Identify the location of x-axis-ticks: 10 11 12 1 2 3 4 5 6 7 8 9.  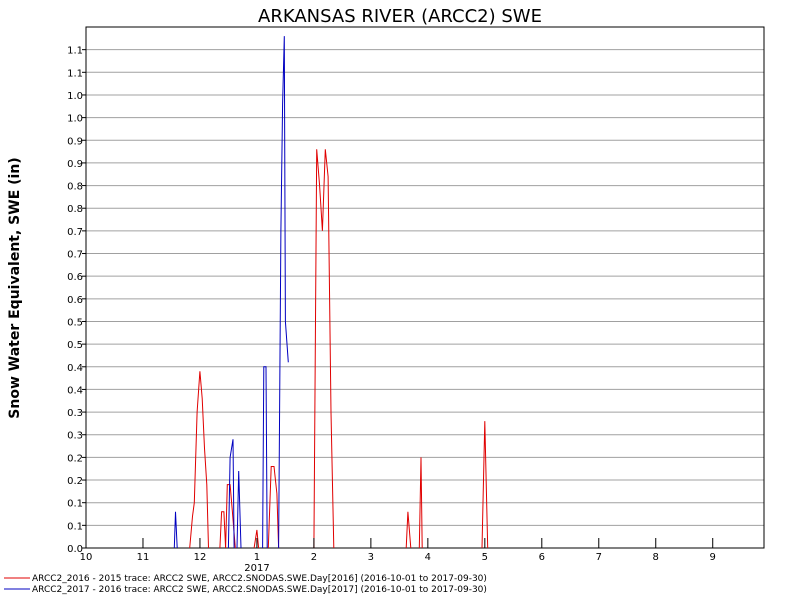
(398, 550).